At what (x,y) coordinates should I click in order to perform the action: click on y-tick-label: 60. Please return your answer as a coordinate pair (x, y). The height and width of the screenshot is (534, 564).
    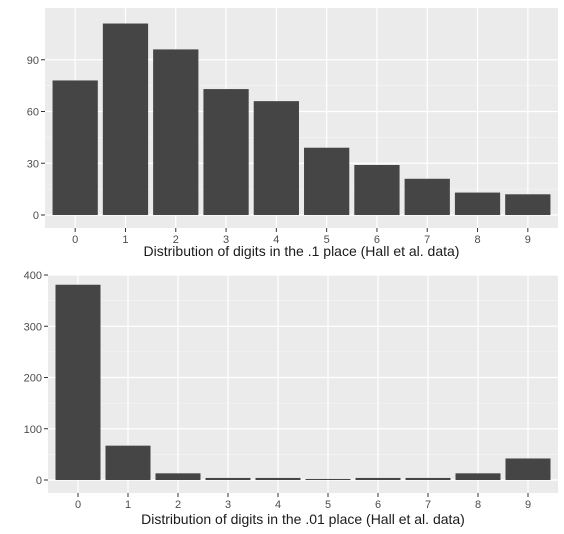
    Looking at the image, I should click on (33, 113).